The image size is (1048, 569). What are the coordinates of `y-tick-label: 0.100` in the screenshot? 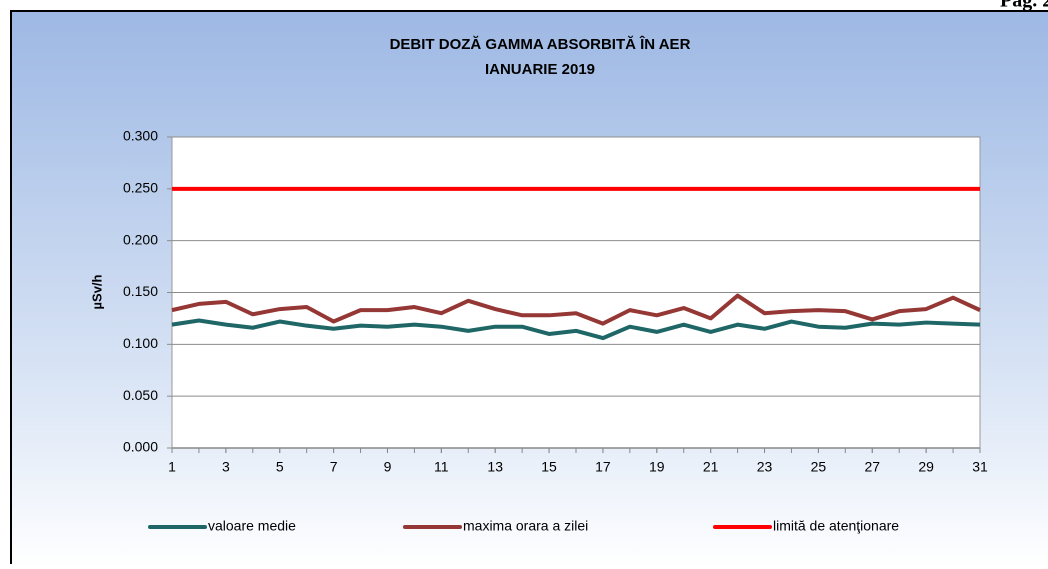 It's located at (140, 343).